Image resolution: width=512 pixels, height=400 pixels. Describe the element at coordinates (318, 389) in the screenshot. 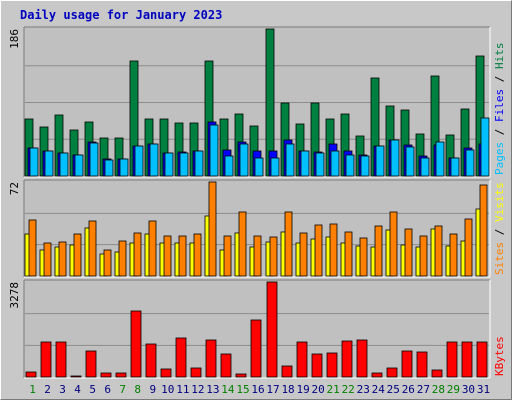

I see `x-tick-label: 20` at that location.